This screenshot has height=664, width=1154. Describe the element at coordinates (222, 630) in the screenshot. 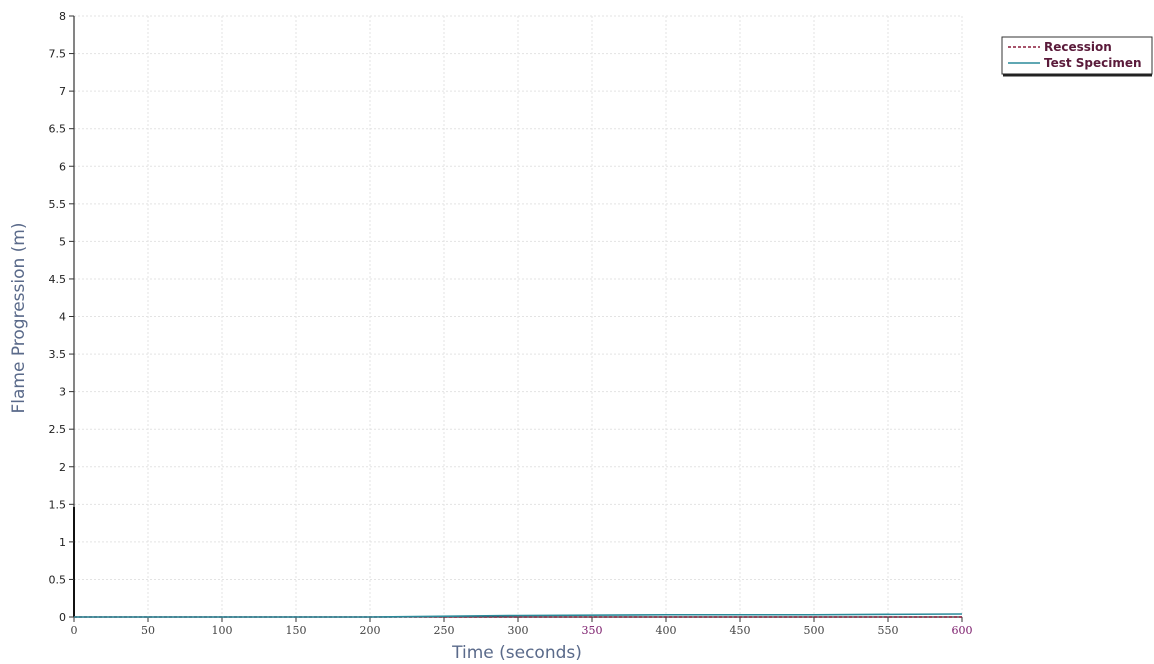

I see `x-tick-label: 100` at that location.